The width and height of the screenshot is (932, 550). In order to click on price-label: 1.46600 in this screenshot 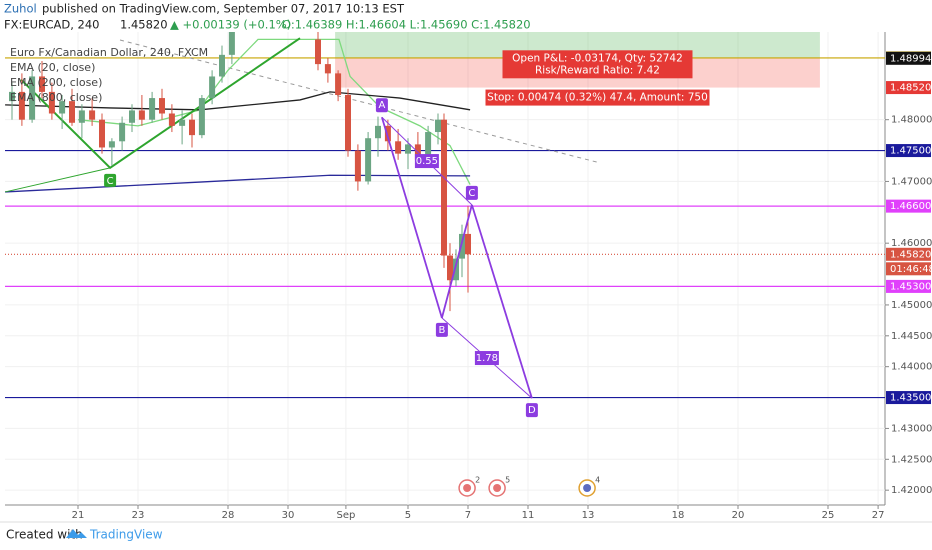, I will do `click(910, 206)`.